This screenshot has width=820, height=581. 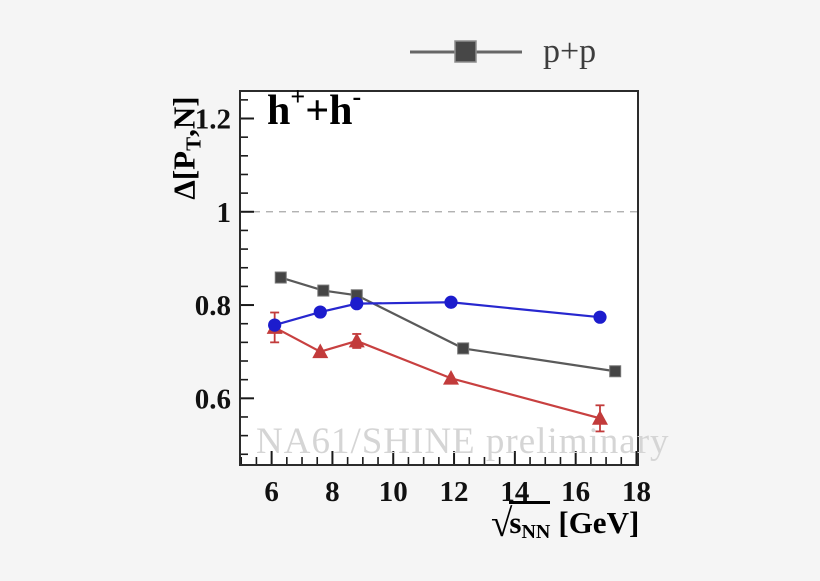 I want to click on sqrt-icon: √, so click(x=502, y=523).